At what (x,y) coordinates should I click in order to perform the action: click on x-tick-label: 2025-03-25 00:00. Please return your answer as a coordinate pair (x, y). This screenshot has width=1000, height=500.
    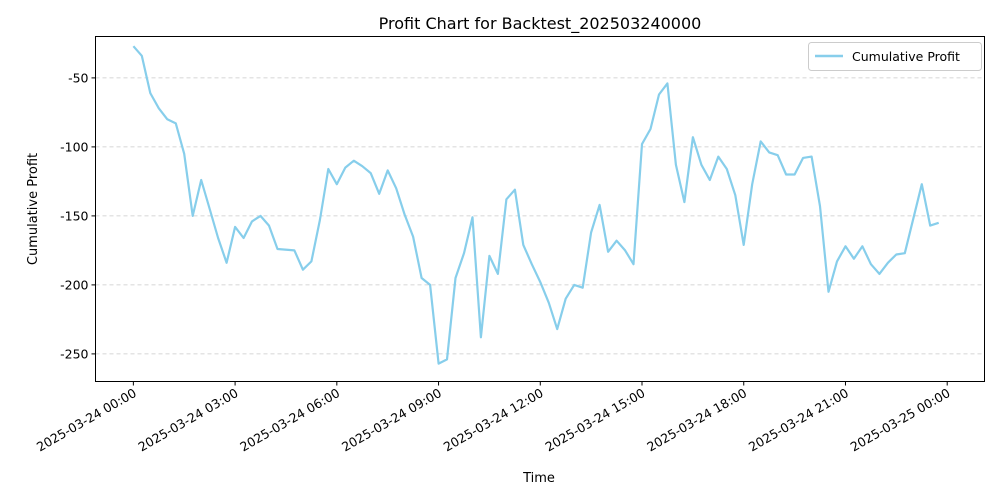
    Looking at the image, I should click on (900, 419).